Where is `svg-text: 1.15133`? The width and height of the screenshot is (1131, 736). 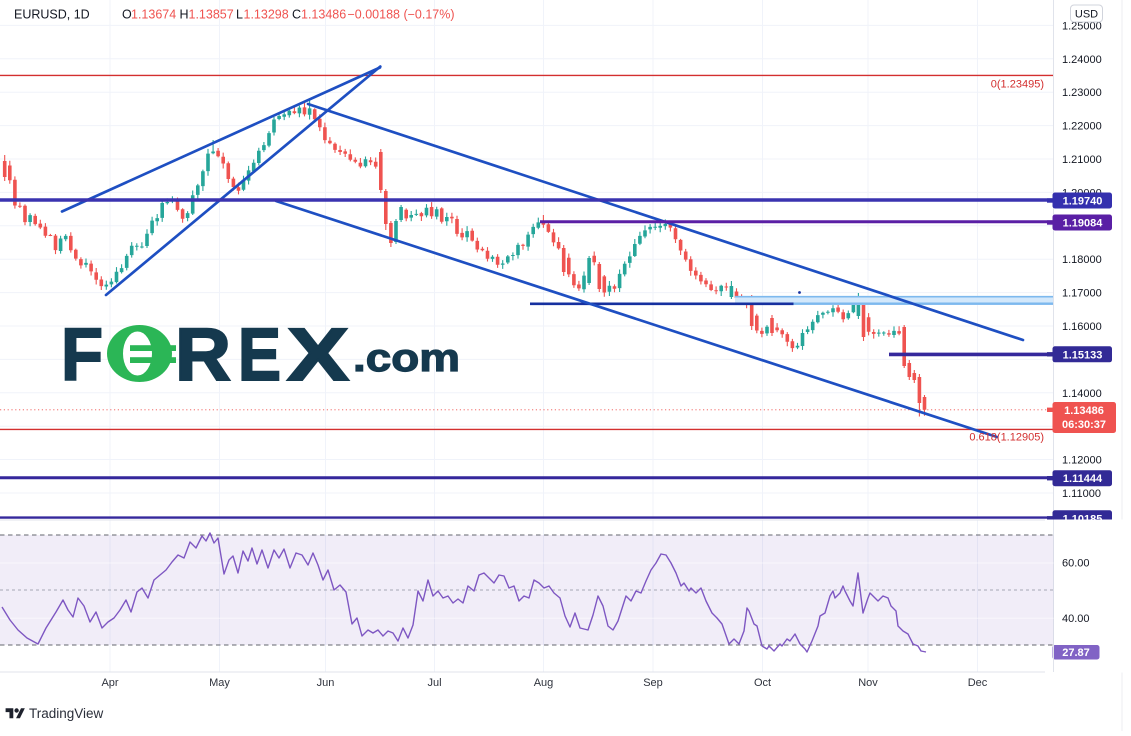 svg-text: 1.15133 is located at coordinates (1083, 355).